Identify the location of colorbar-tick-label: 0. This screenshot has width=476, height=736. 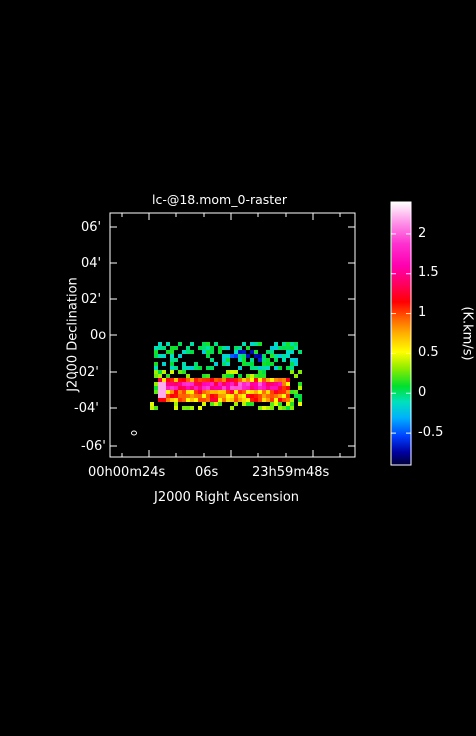
(422, 392).